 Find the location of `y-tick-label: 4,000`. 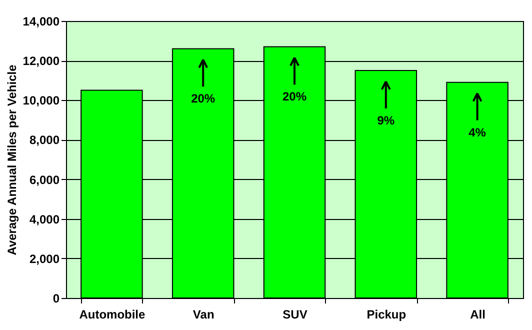

y-tick-label: 4,000 is located at coordinates (44, 219).